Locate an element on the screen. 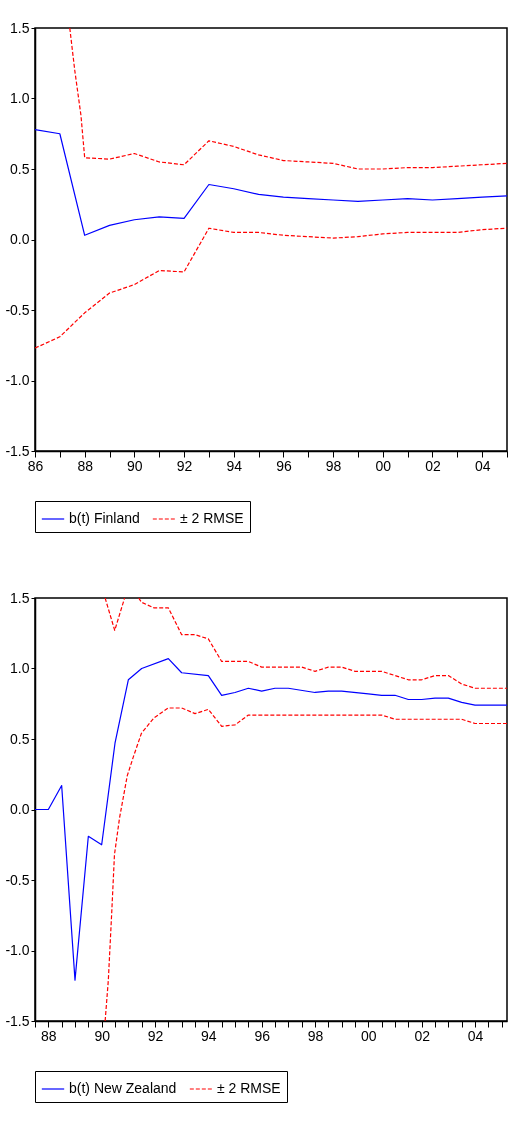 The height and width of the screenshot is (1124, 515). legend-label: b(t) New Zealand is located at coordinates (123, 1088).